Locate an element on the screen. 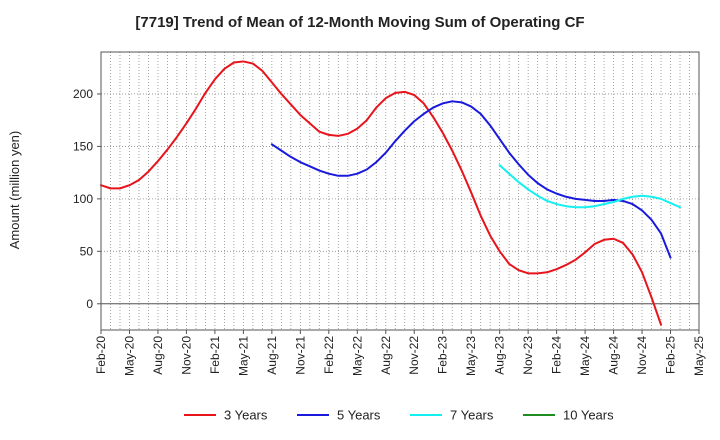 This screenshot has width=720, height=440. x-tick-label: Feb-22 is located at coordinates (329, 355).